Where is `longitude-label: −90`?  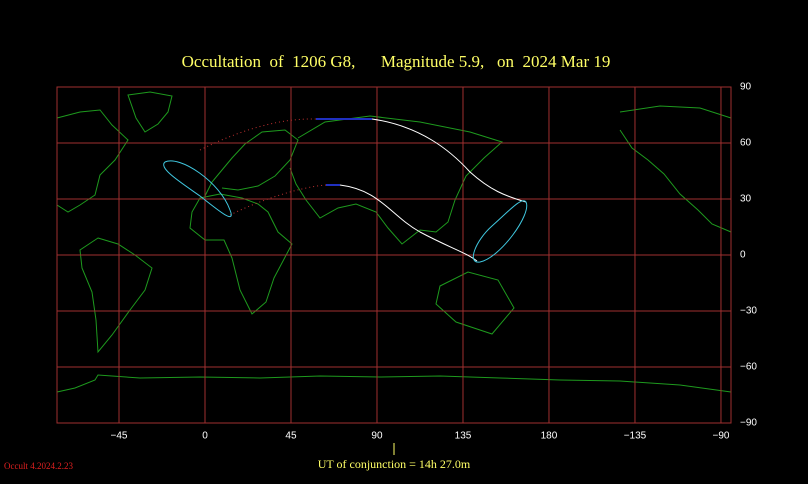
longitude-label: −90 is located at coordinates (720, 436).